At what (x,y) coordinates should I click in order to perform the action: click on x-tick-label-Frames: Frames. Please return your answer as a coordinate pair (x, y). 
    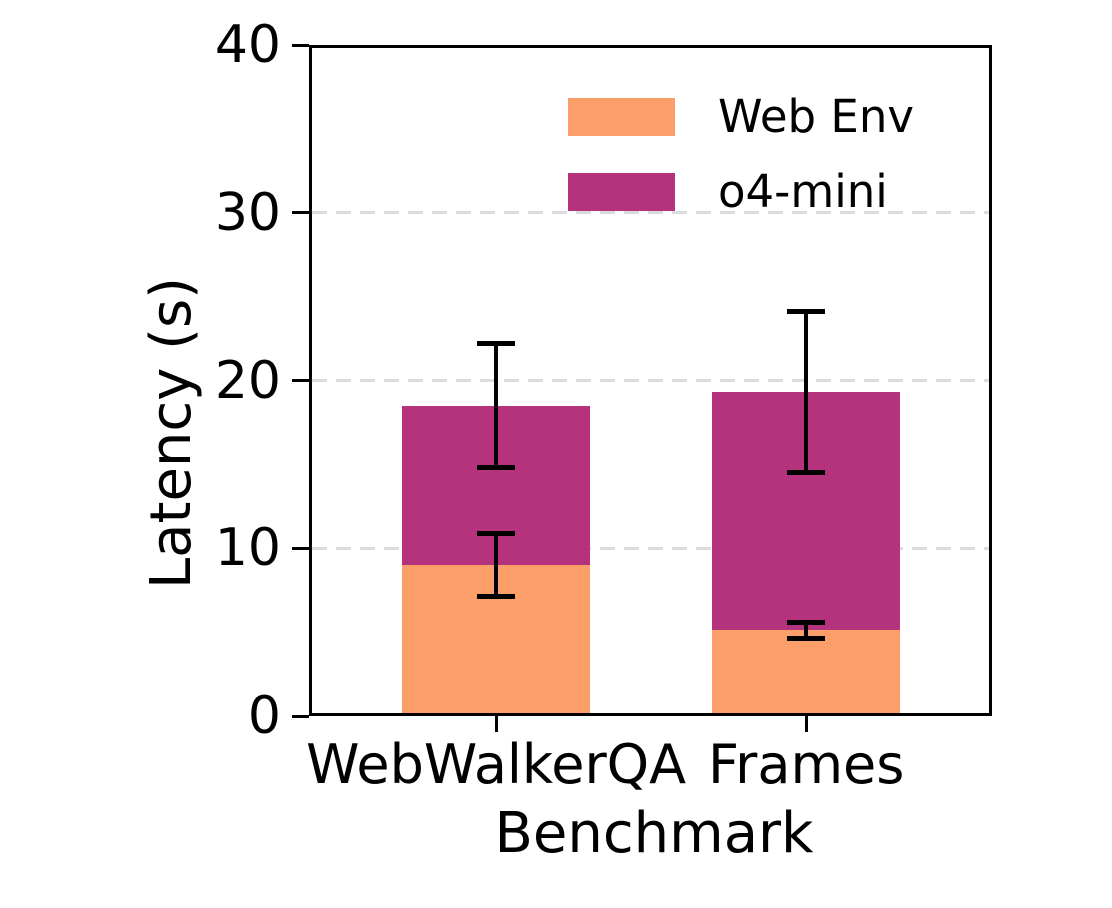
    Looking at the image, I should click on (806, 764).